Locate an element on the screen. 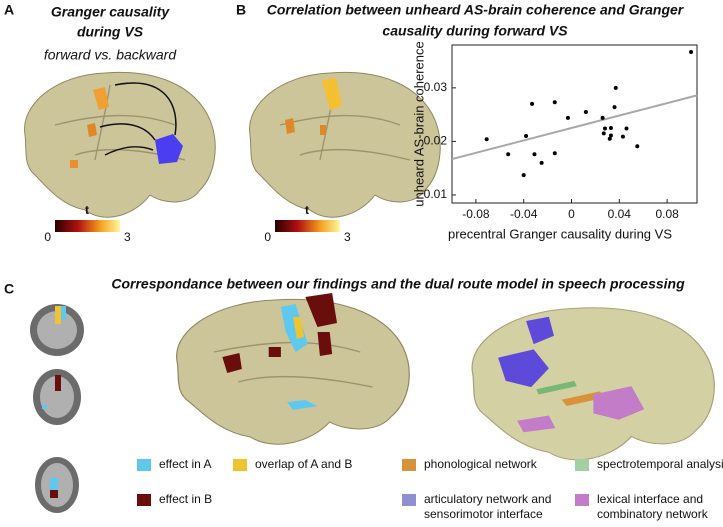  panel-letter: B is located at coordinates (241, 10).